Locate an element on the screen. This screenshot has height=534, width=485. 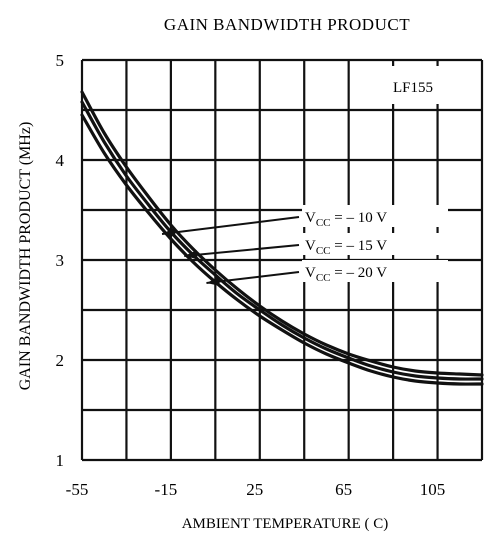
series-label-3: VCC = – 20 V is located at coordinates (346, 274).